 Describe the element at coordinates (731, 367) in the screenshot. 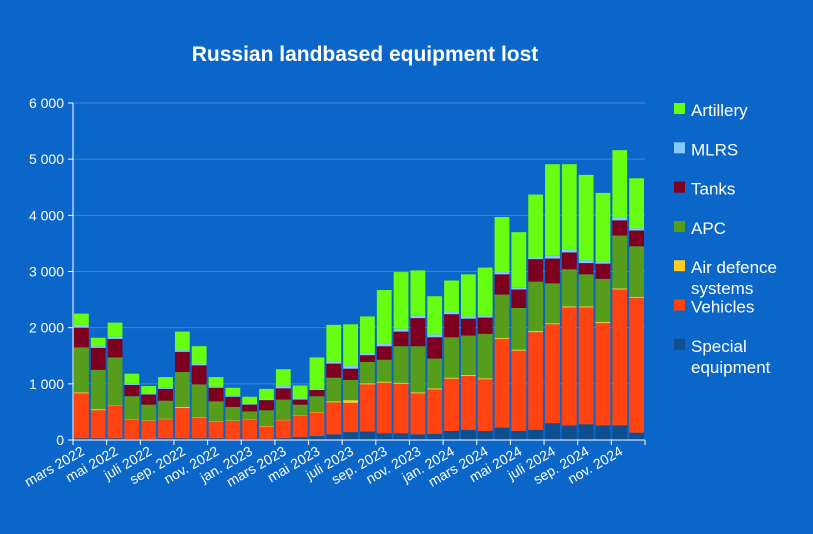

I see `legend-label-line: equipment` at that location.